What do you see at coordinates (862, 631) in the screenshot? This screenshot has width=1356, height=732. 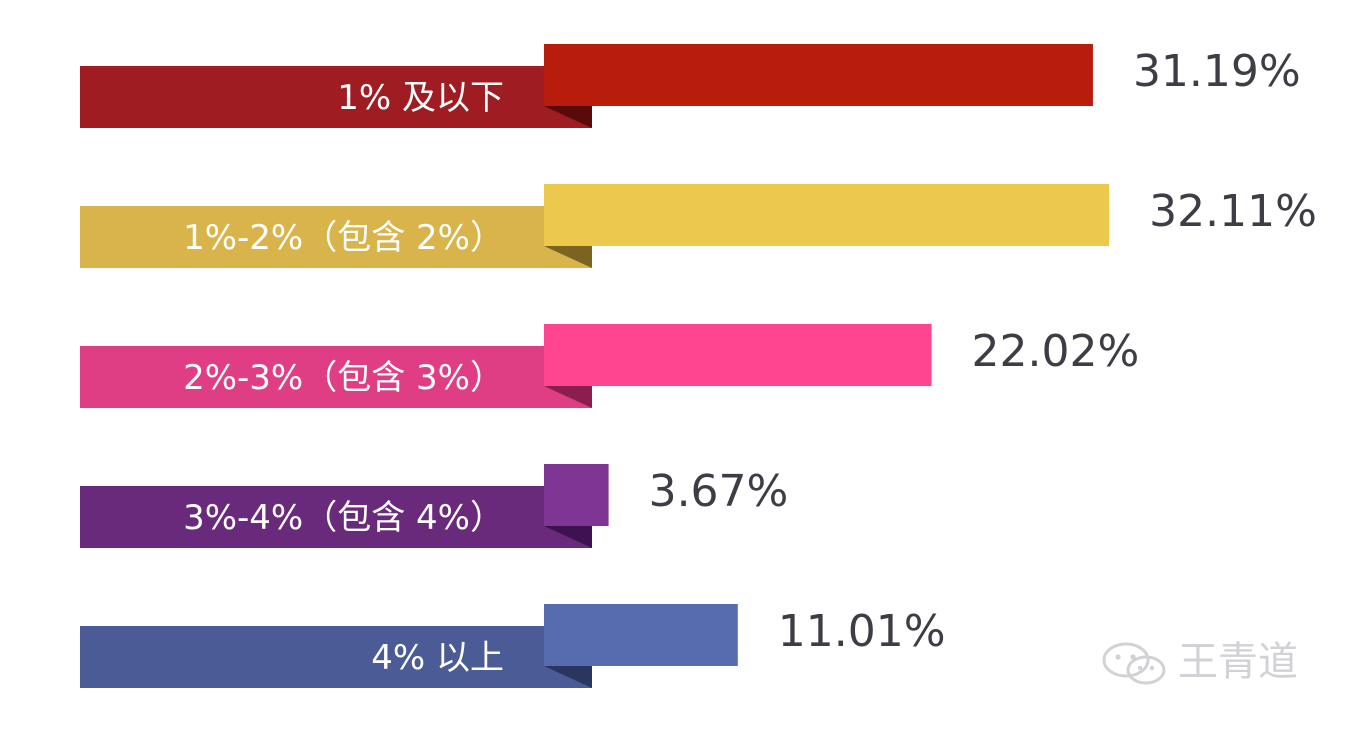 I see `value-label-5: 11.01%` at bounding box center [862, 631].